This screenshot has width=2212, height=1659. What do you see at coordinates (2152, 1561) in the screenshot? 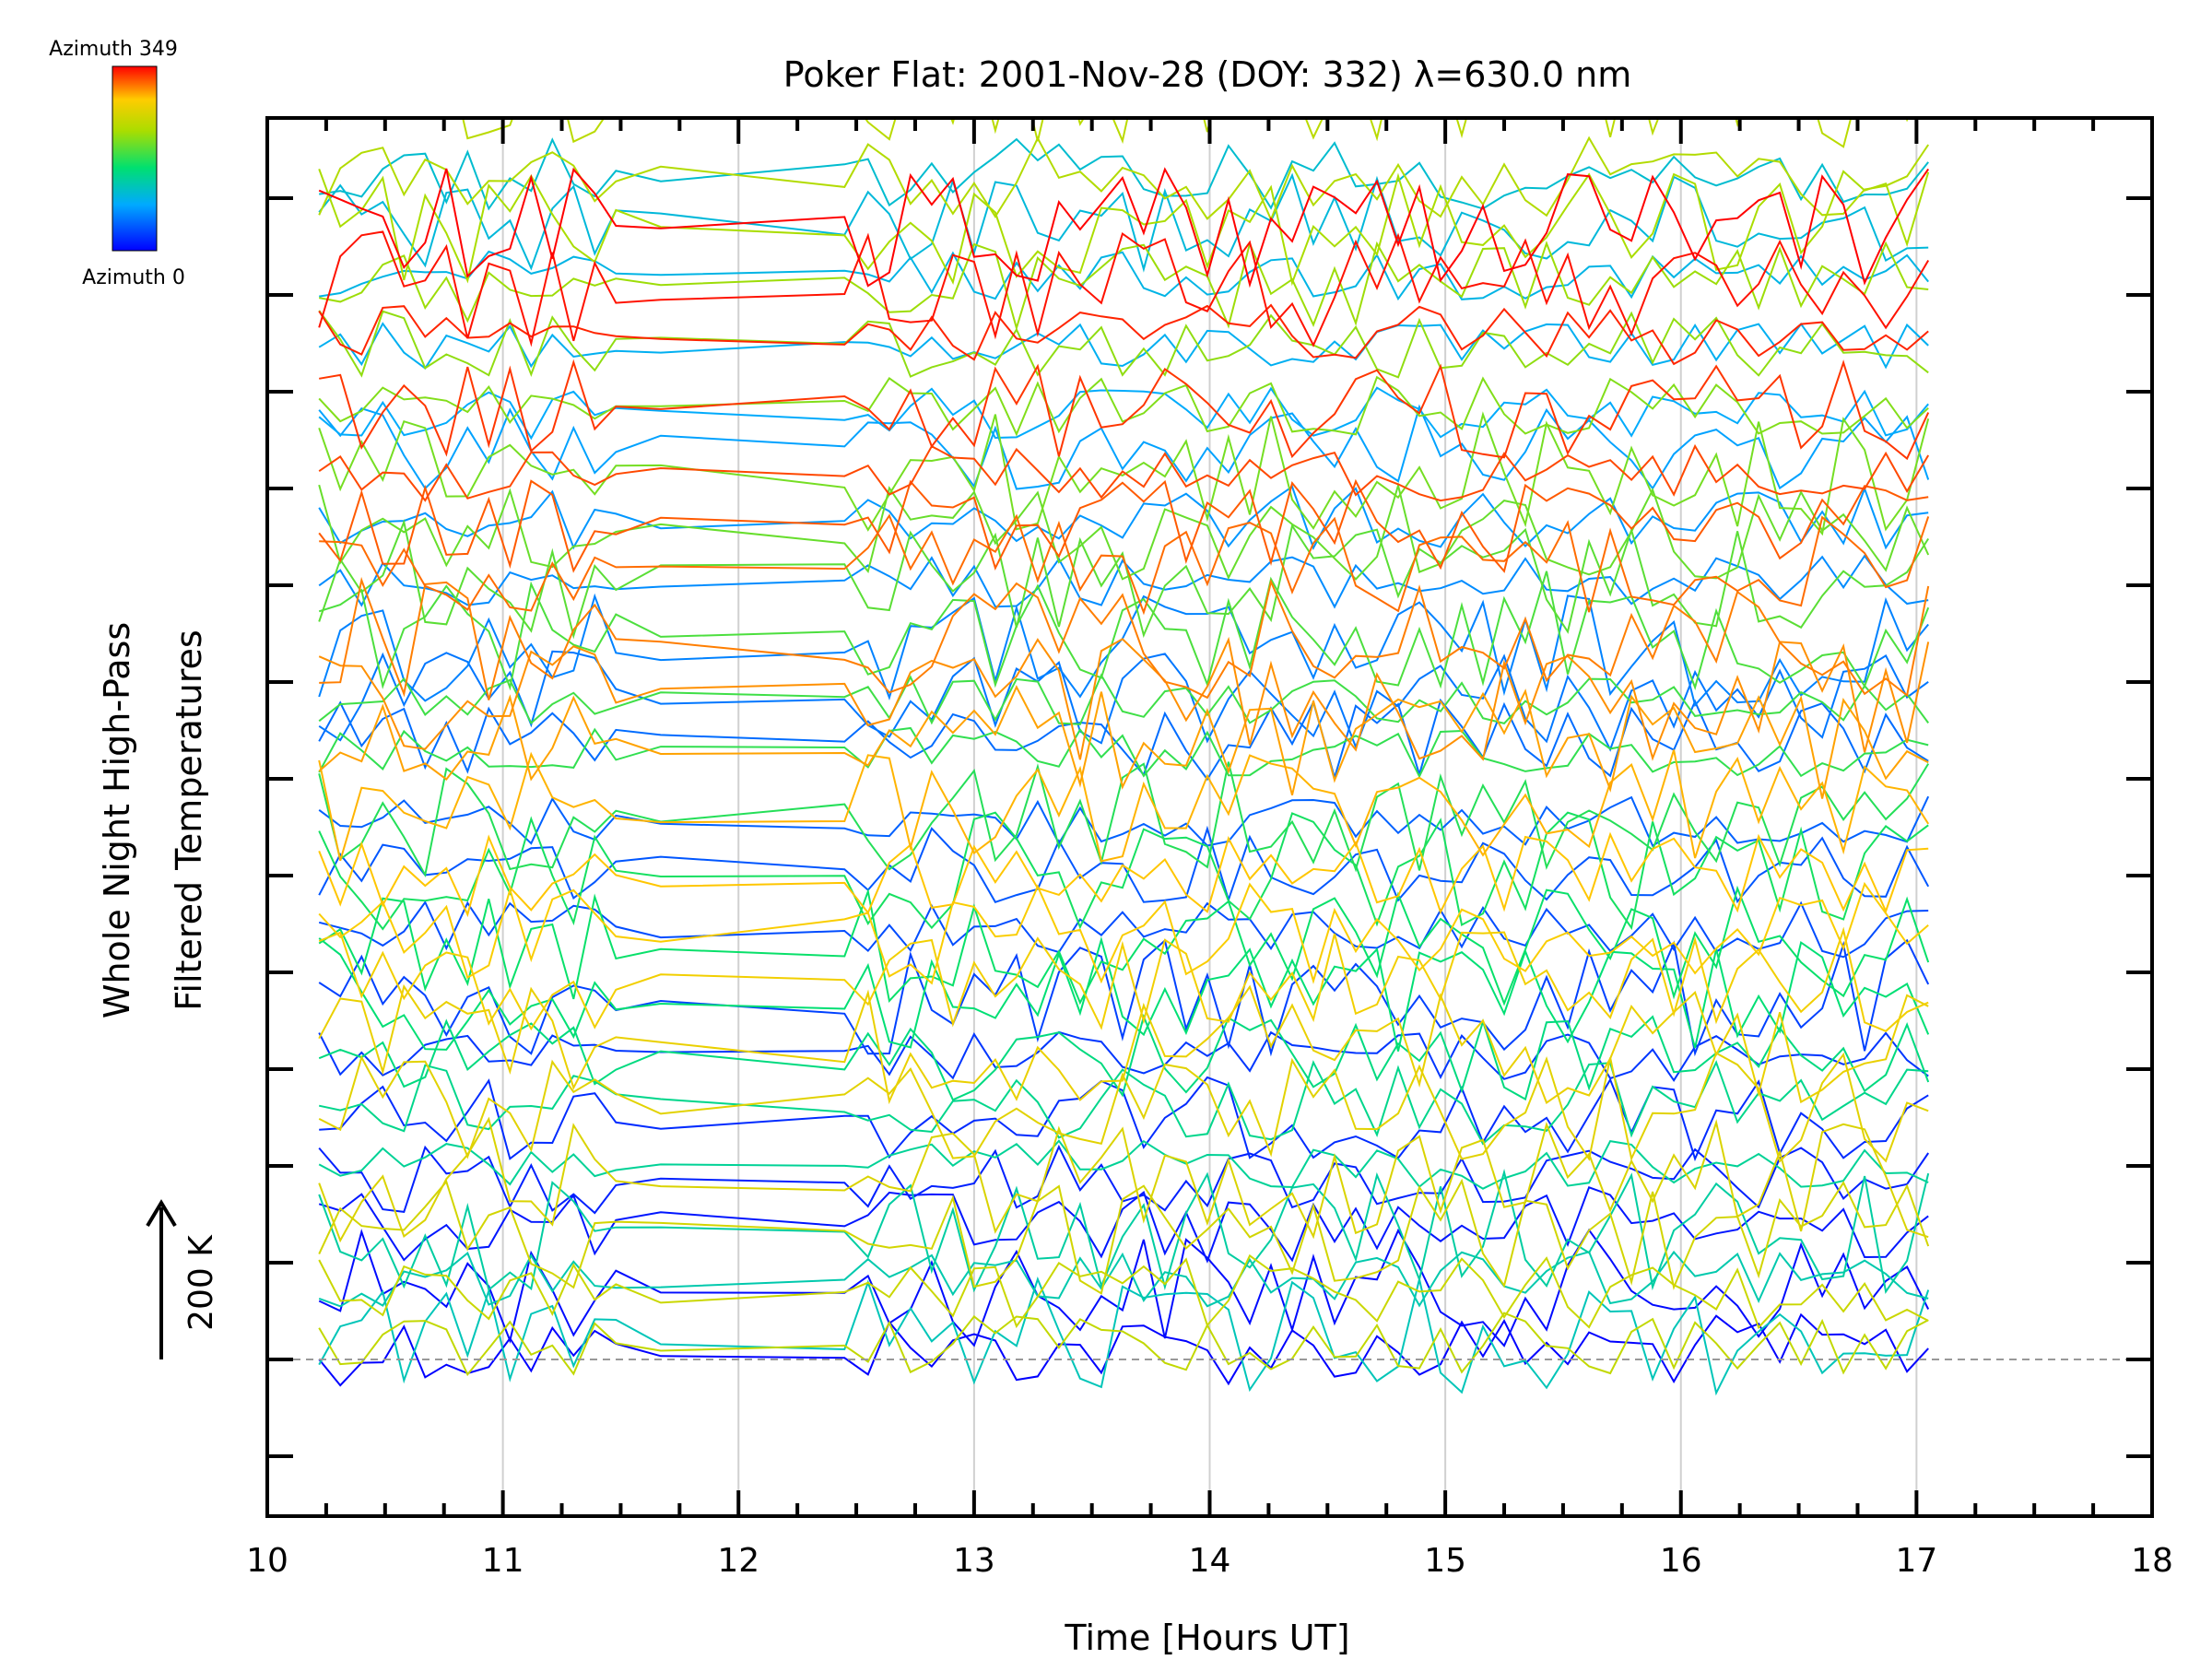
I see `x-tick-label: 18` at bounding box center [2152, 1561].